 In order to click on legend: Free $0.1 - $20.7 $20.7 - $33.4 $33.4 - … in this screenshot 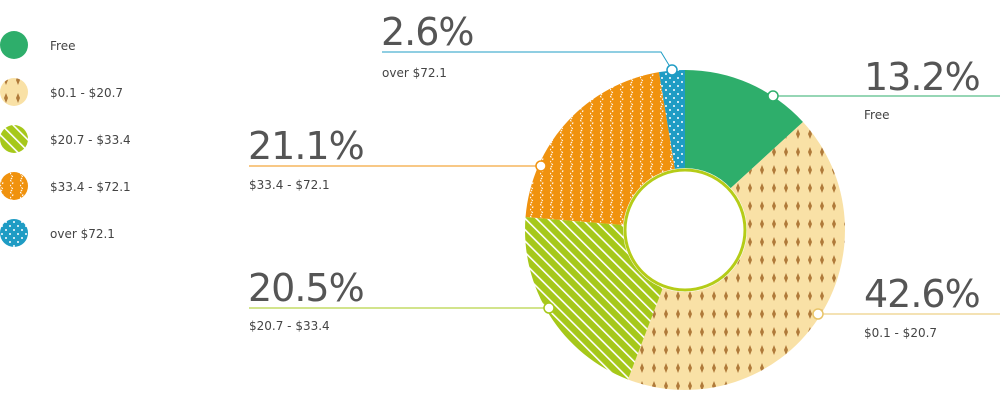, I will do `click(65, 139)`.